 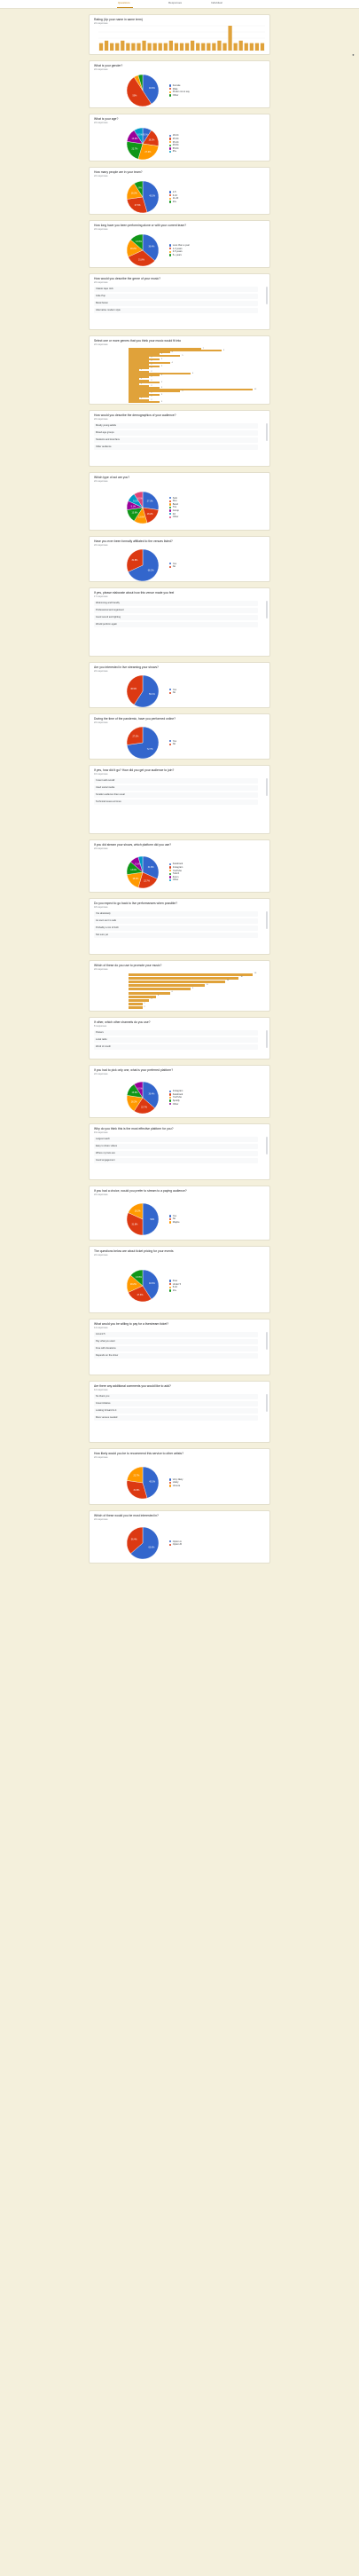 I want to click on legend-item: Prefer not to say, so click(x=179, y=92).